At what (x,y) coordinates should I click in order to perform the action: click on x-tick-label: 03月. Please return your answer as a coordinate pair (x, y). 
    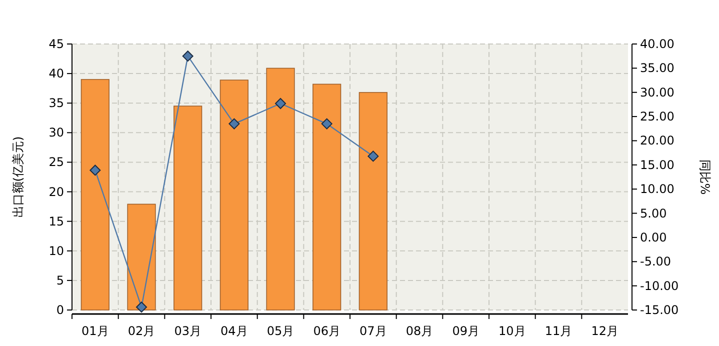
    Looking at the image, I should click on (188, 331).